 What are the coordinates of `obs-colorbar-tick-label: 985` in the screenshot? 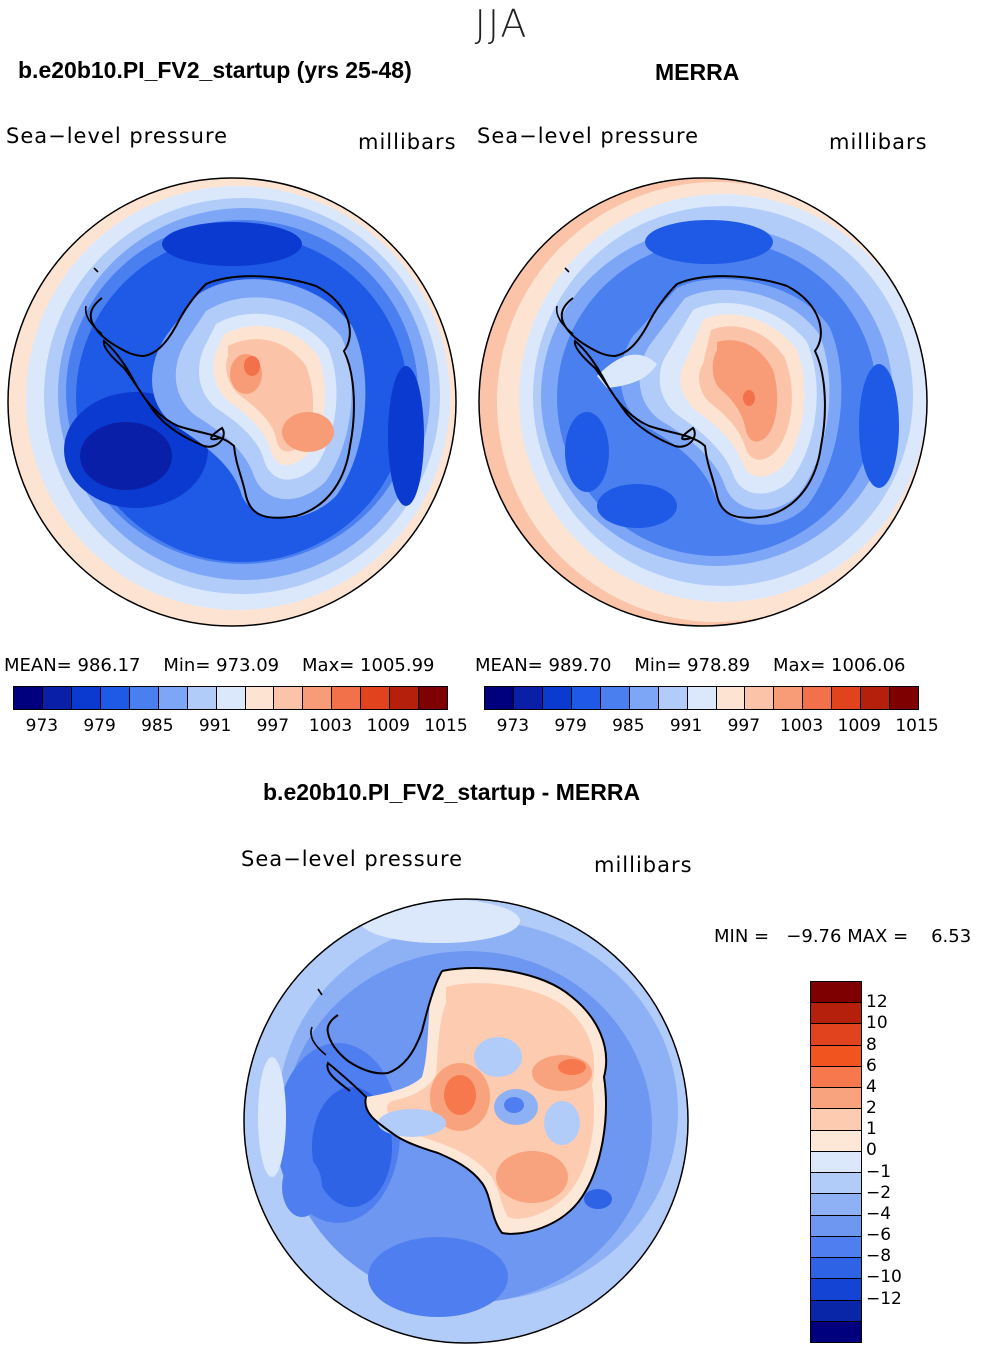 It's located at (628, 726).